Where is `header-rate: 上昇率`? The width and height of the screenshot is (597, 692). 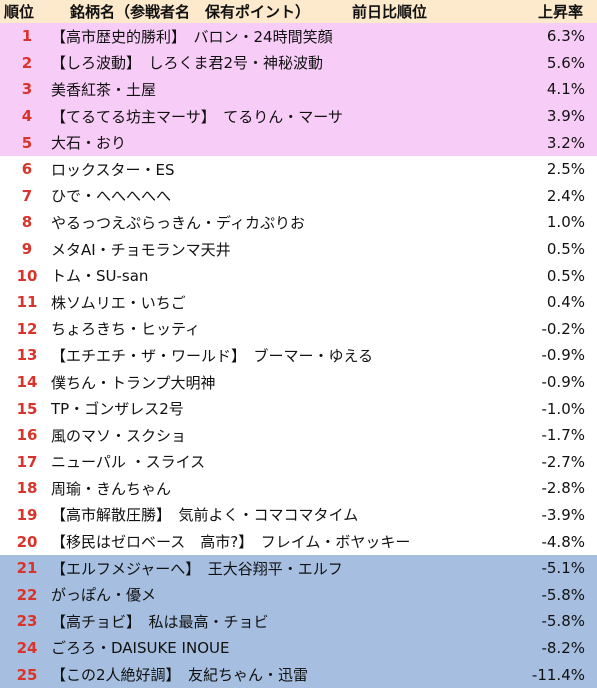
header-rate: 上昇率 is located at coordinates (560, 12).